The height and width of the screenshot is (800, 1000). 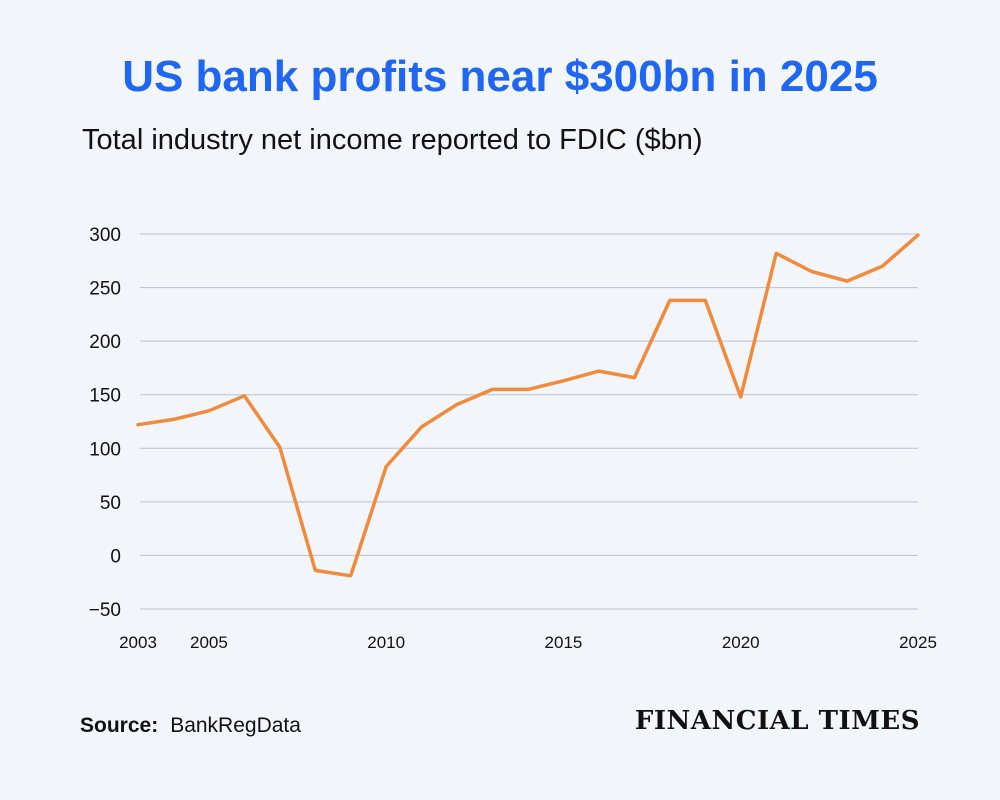 What do you see at coordinates (105, 449) in the screenshot?
I see `y-tick-label: 100` at bounding box center [105, 449].